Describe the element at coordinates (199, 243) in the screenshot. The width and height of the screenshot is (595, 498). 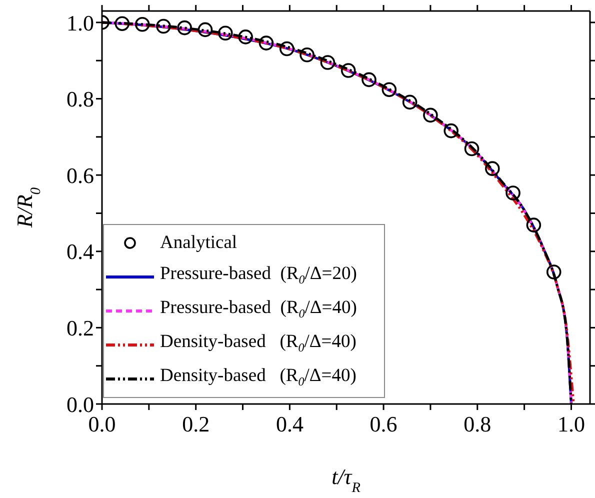
I see `legend-label: Analytical` at that location.